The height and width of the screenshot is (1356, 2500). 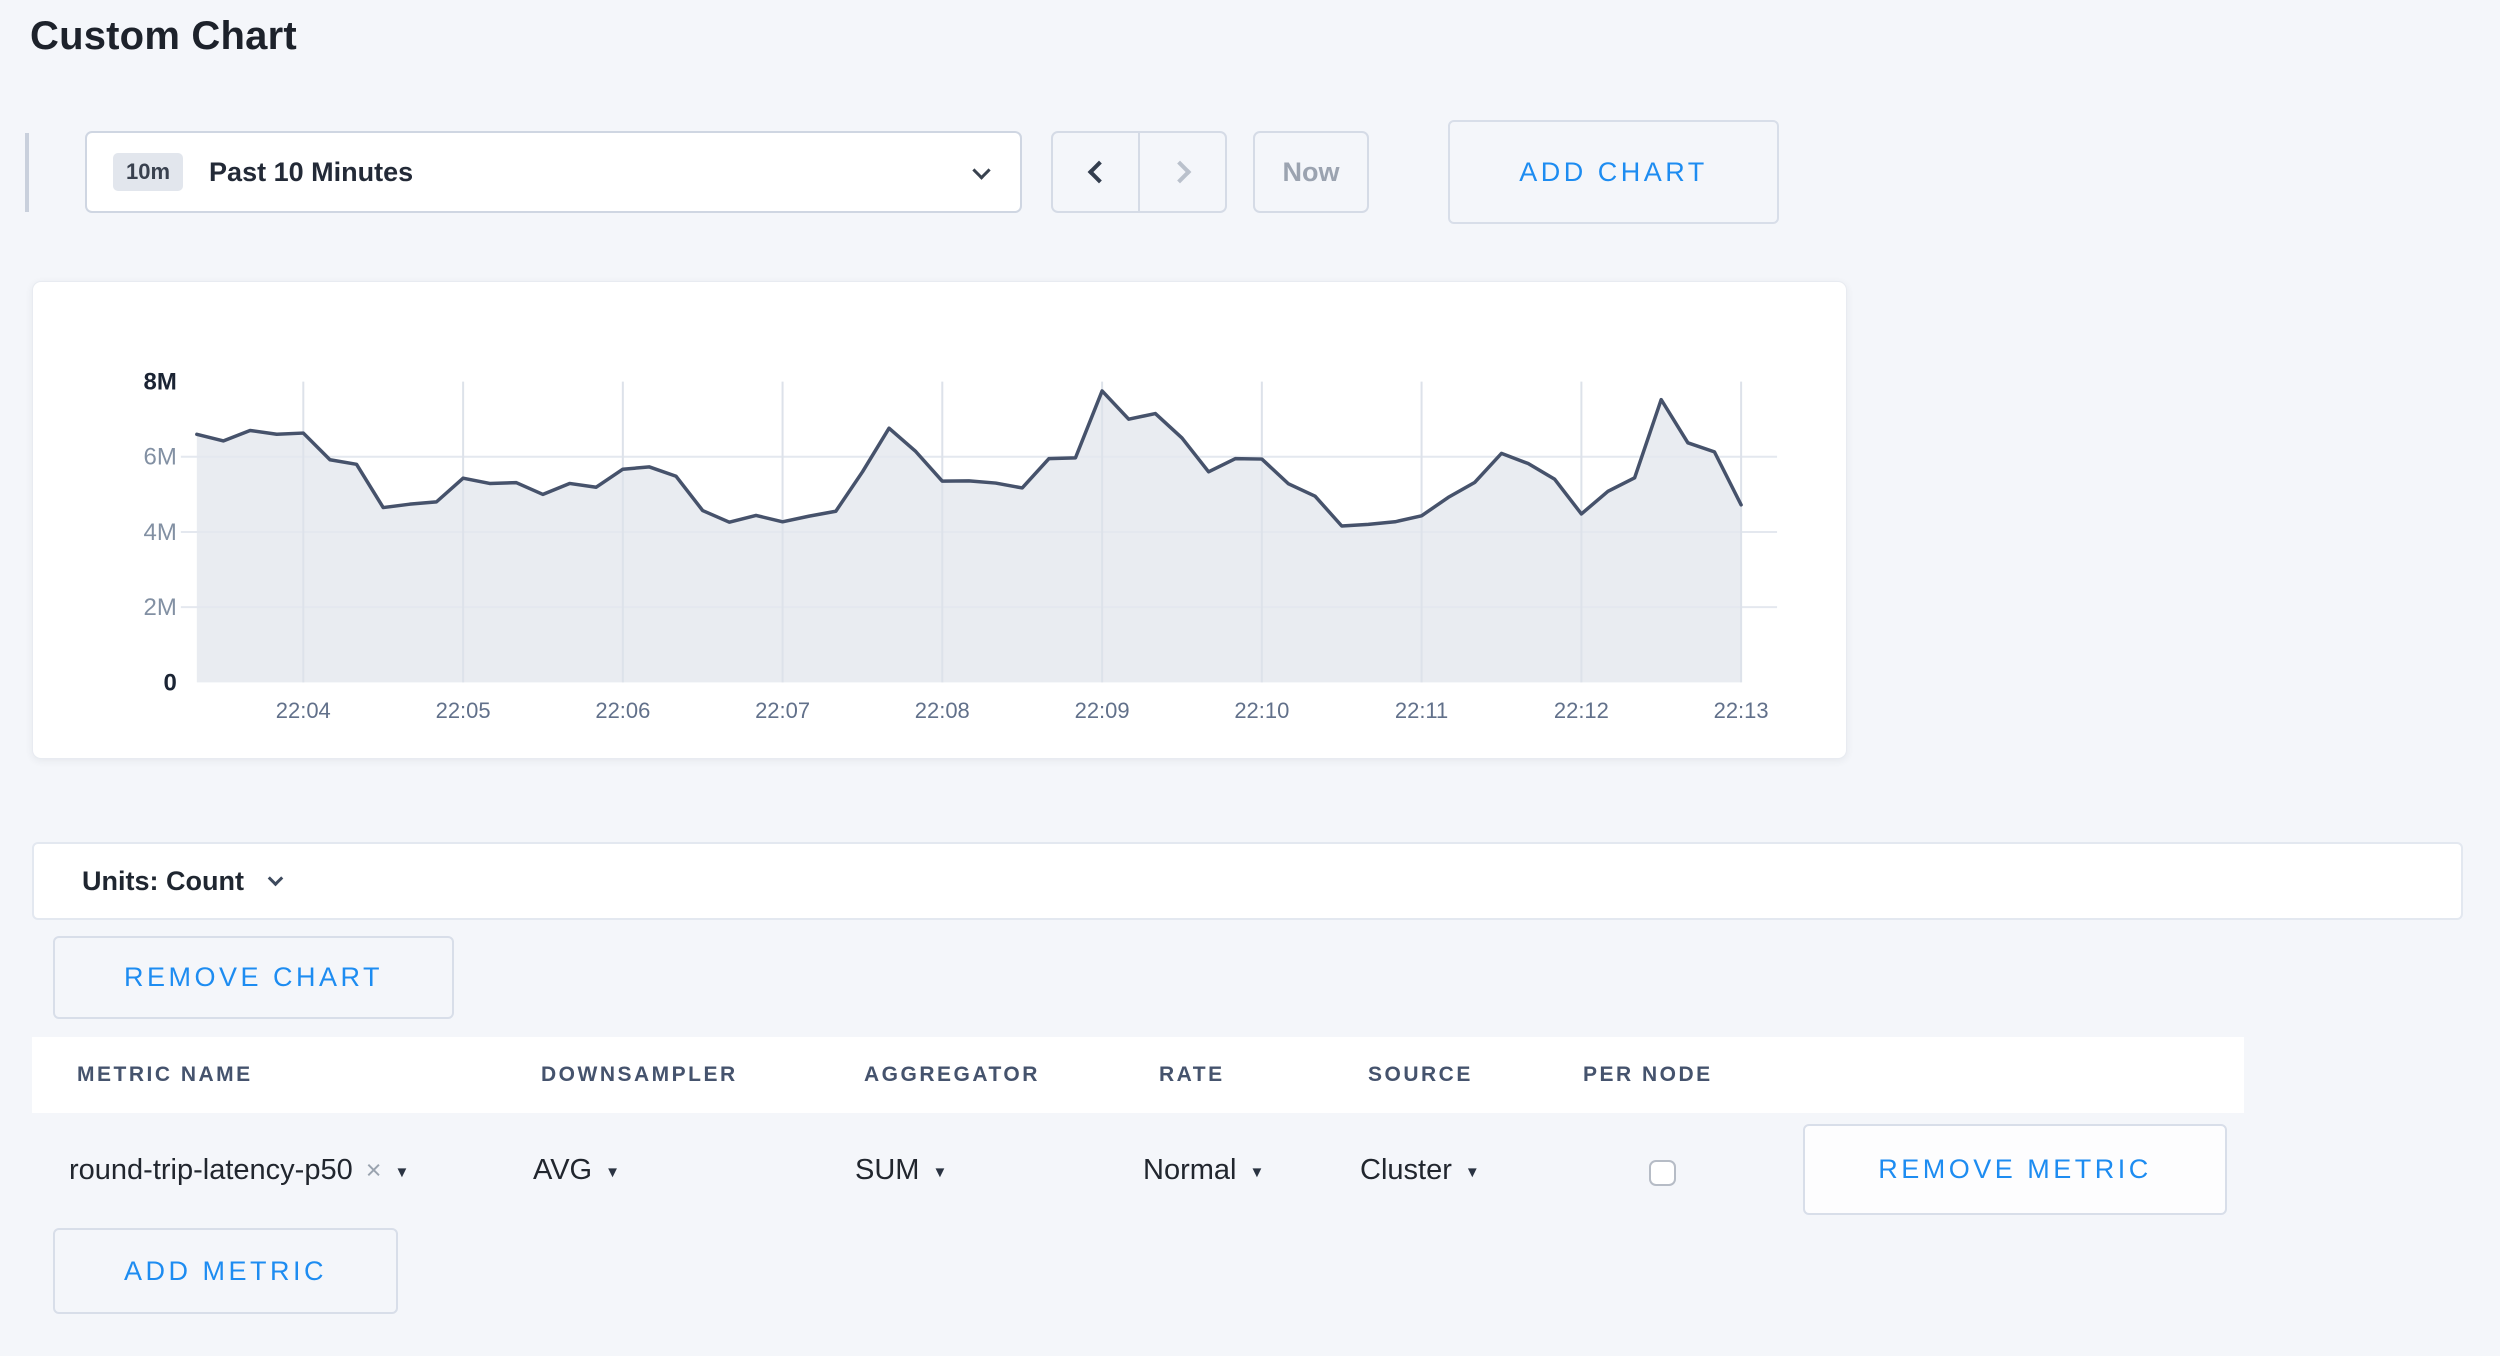 I want to click on chevron-left-icon, so click(x=1098, y=172).